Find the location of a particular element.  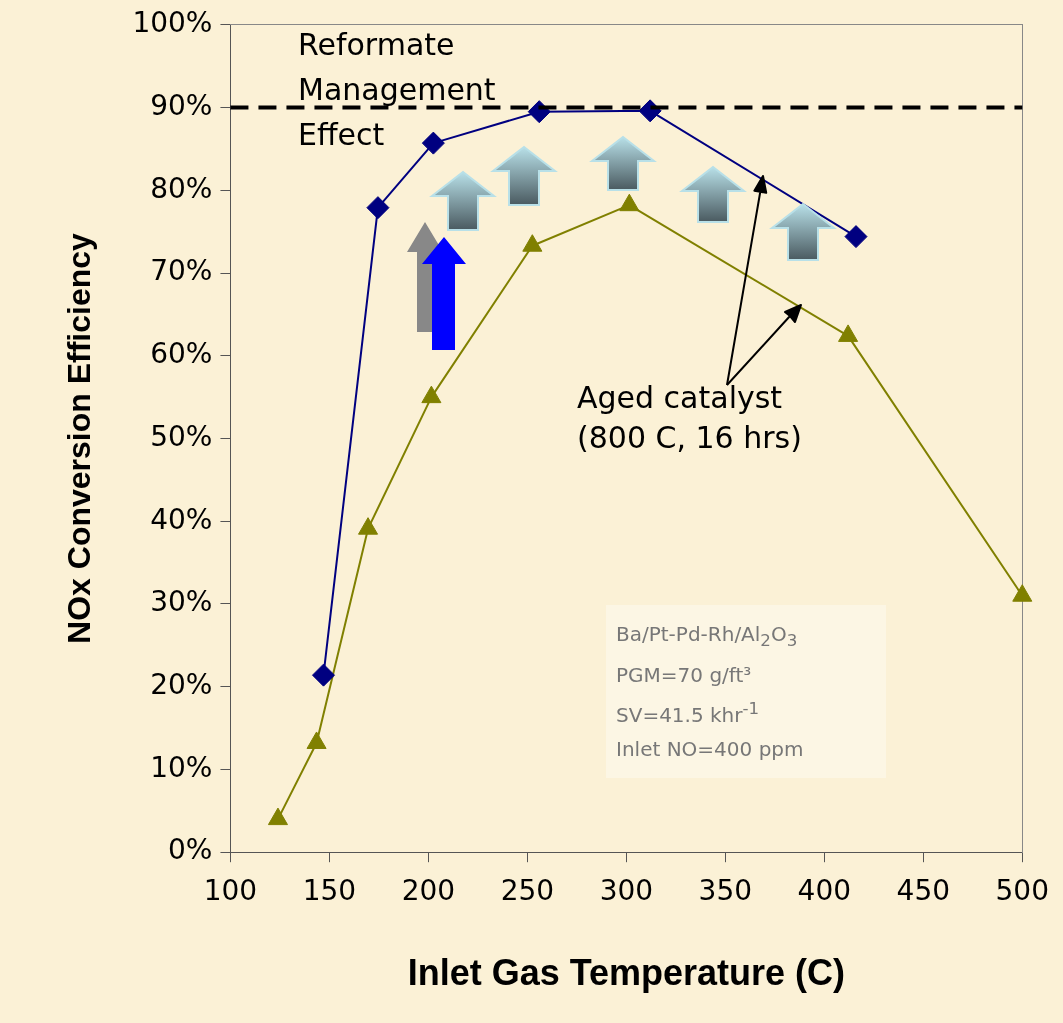

x-tick-label: 450 is located at coordinates (923, 891).